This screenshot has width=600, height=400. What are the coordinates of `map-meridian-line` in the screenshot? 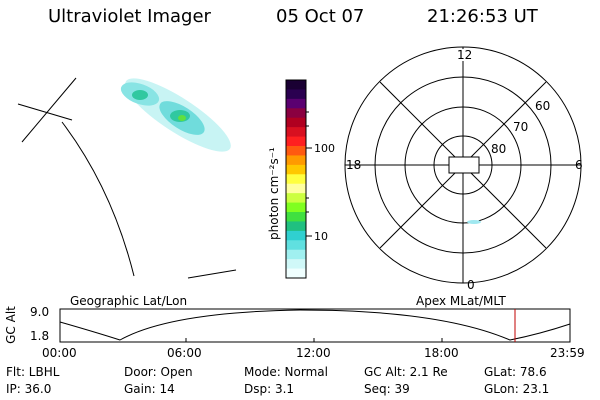 It's located at (49, 110).